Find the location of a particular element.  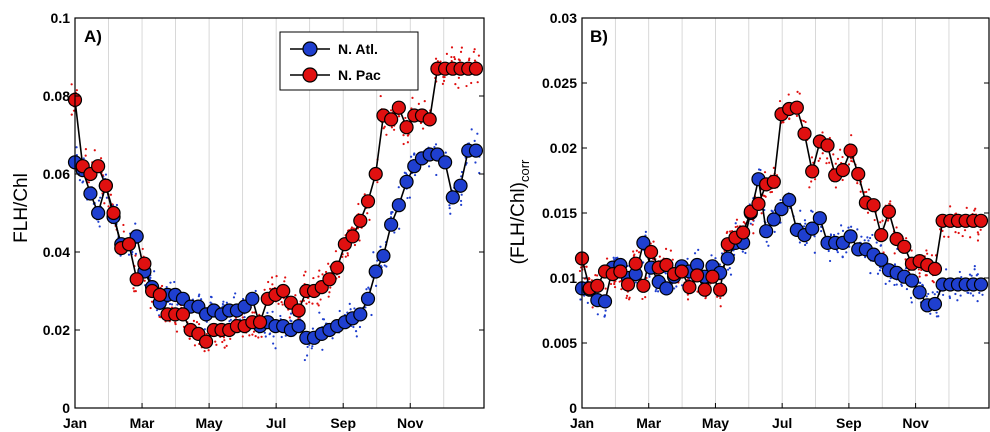

panel-b-ylabel-main: (FLH/Chl) is located at coordinates (518, 223).